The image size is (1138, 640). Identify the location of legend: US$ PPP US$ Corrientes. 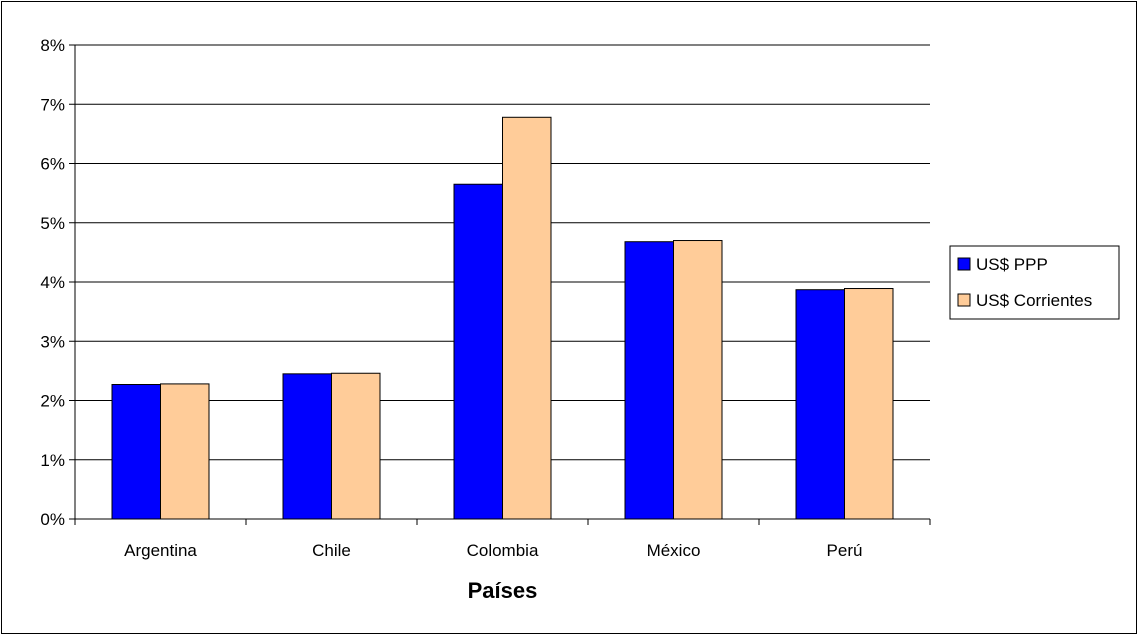
(1034, 282).